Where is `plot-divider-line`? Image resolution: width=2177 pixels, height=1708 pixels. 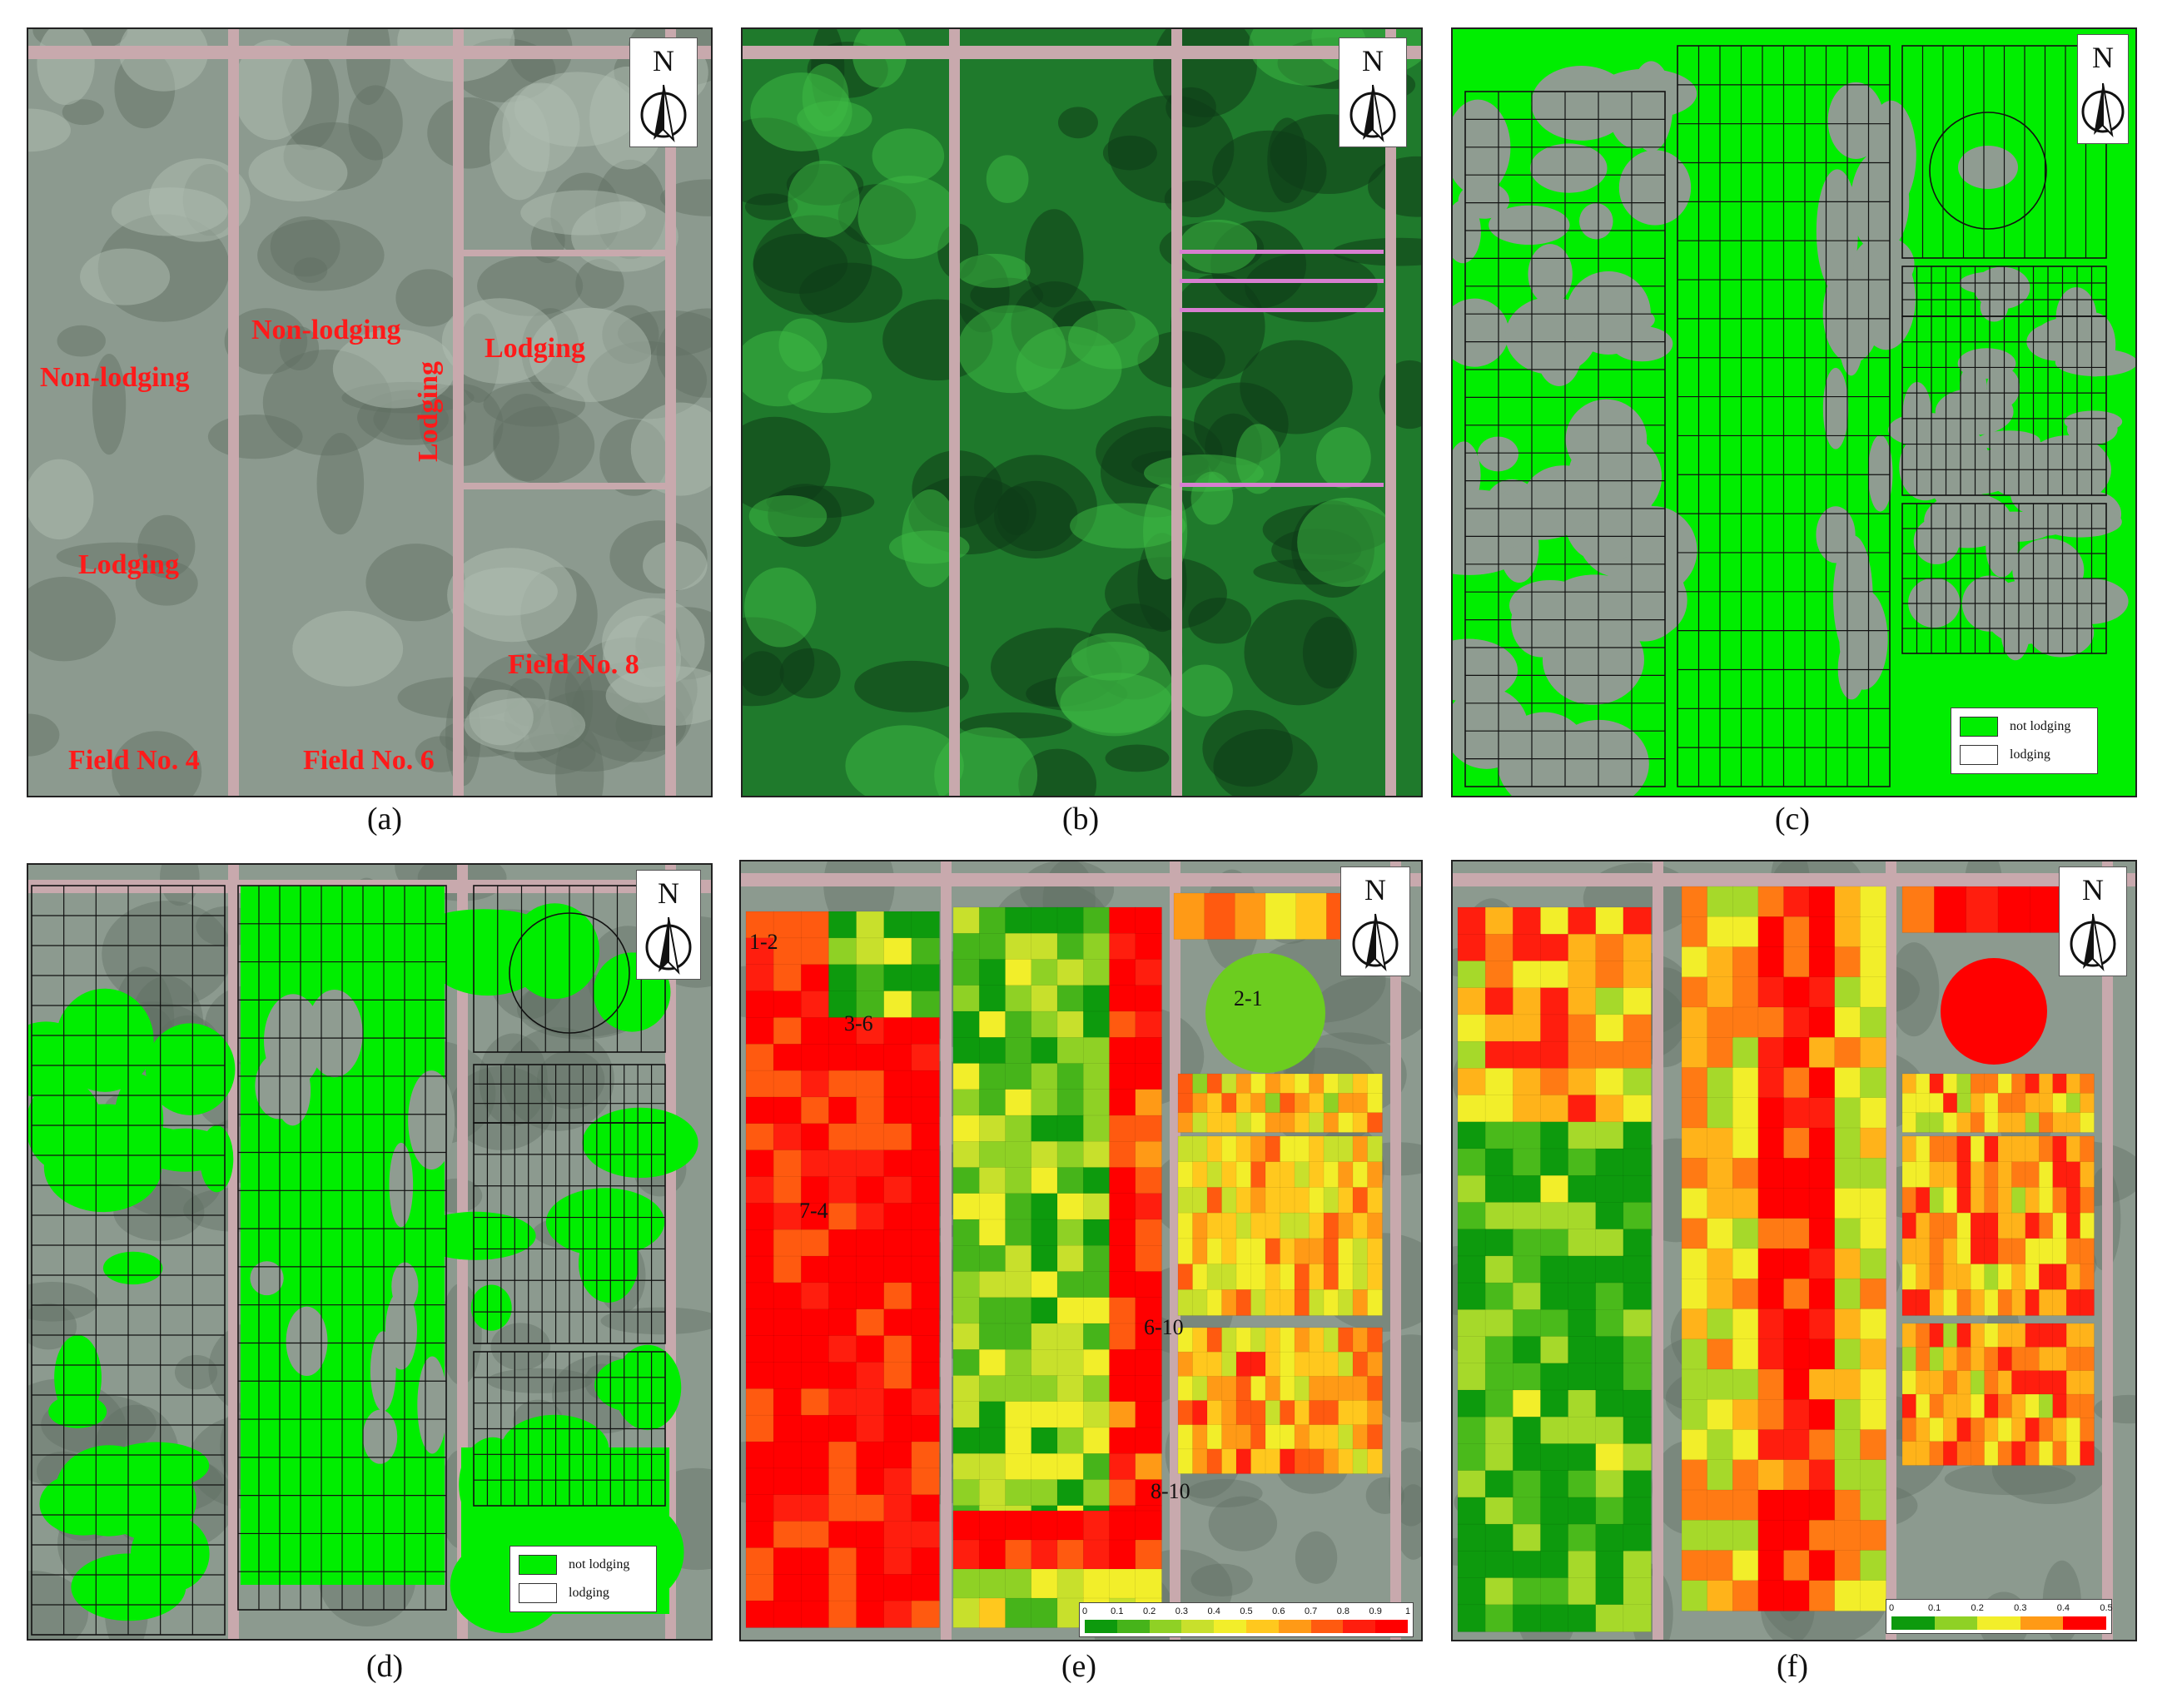 plot-divider-line is located at coordinates (1282, 310).